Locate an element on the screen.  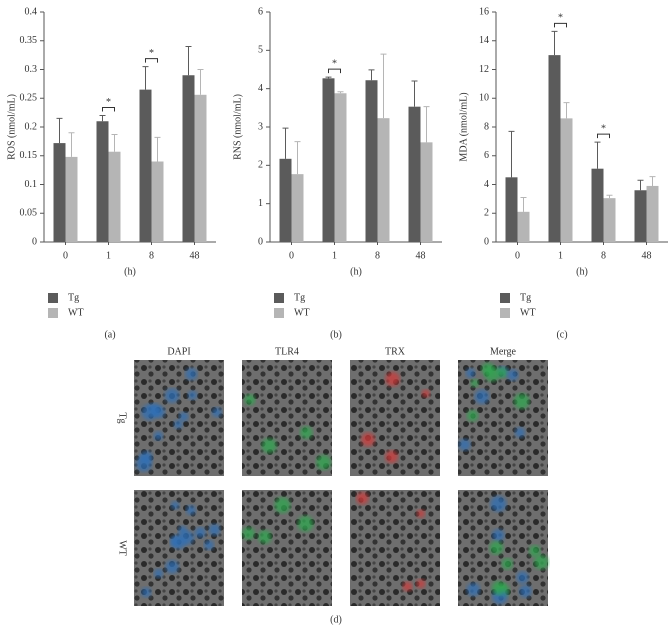
legend-label: WT is located at coordinates (528, 312).